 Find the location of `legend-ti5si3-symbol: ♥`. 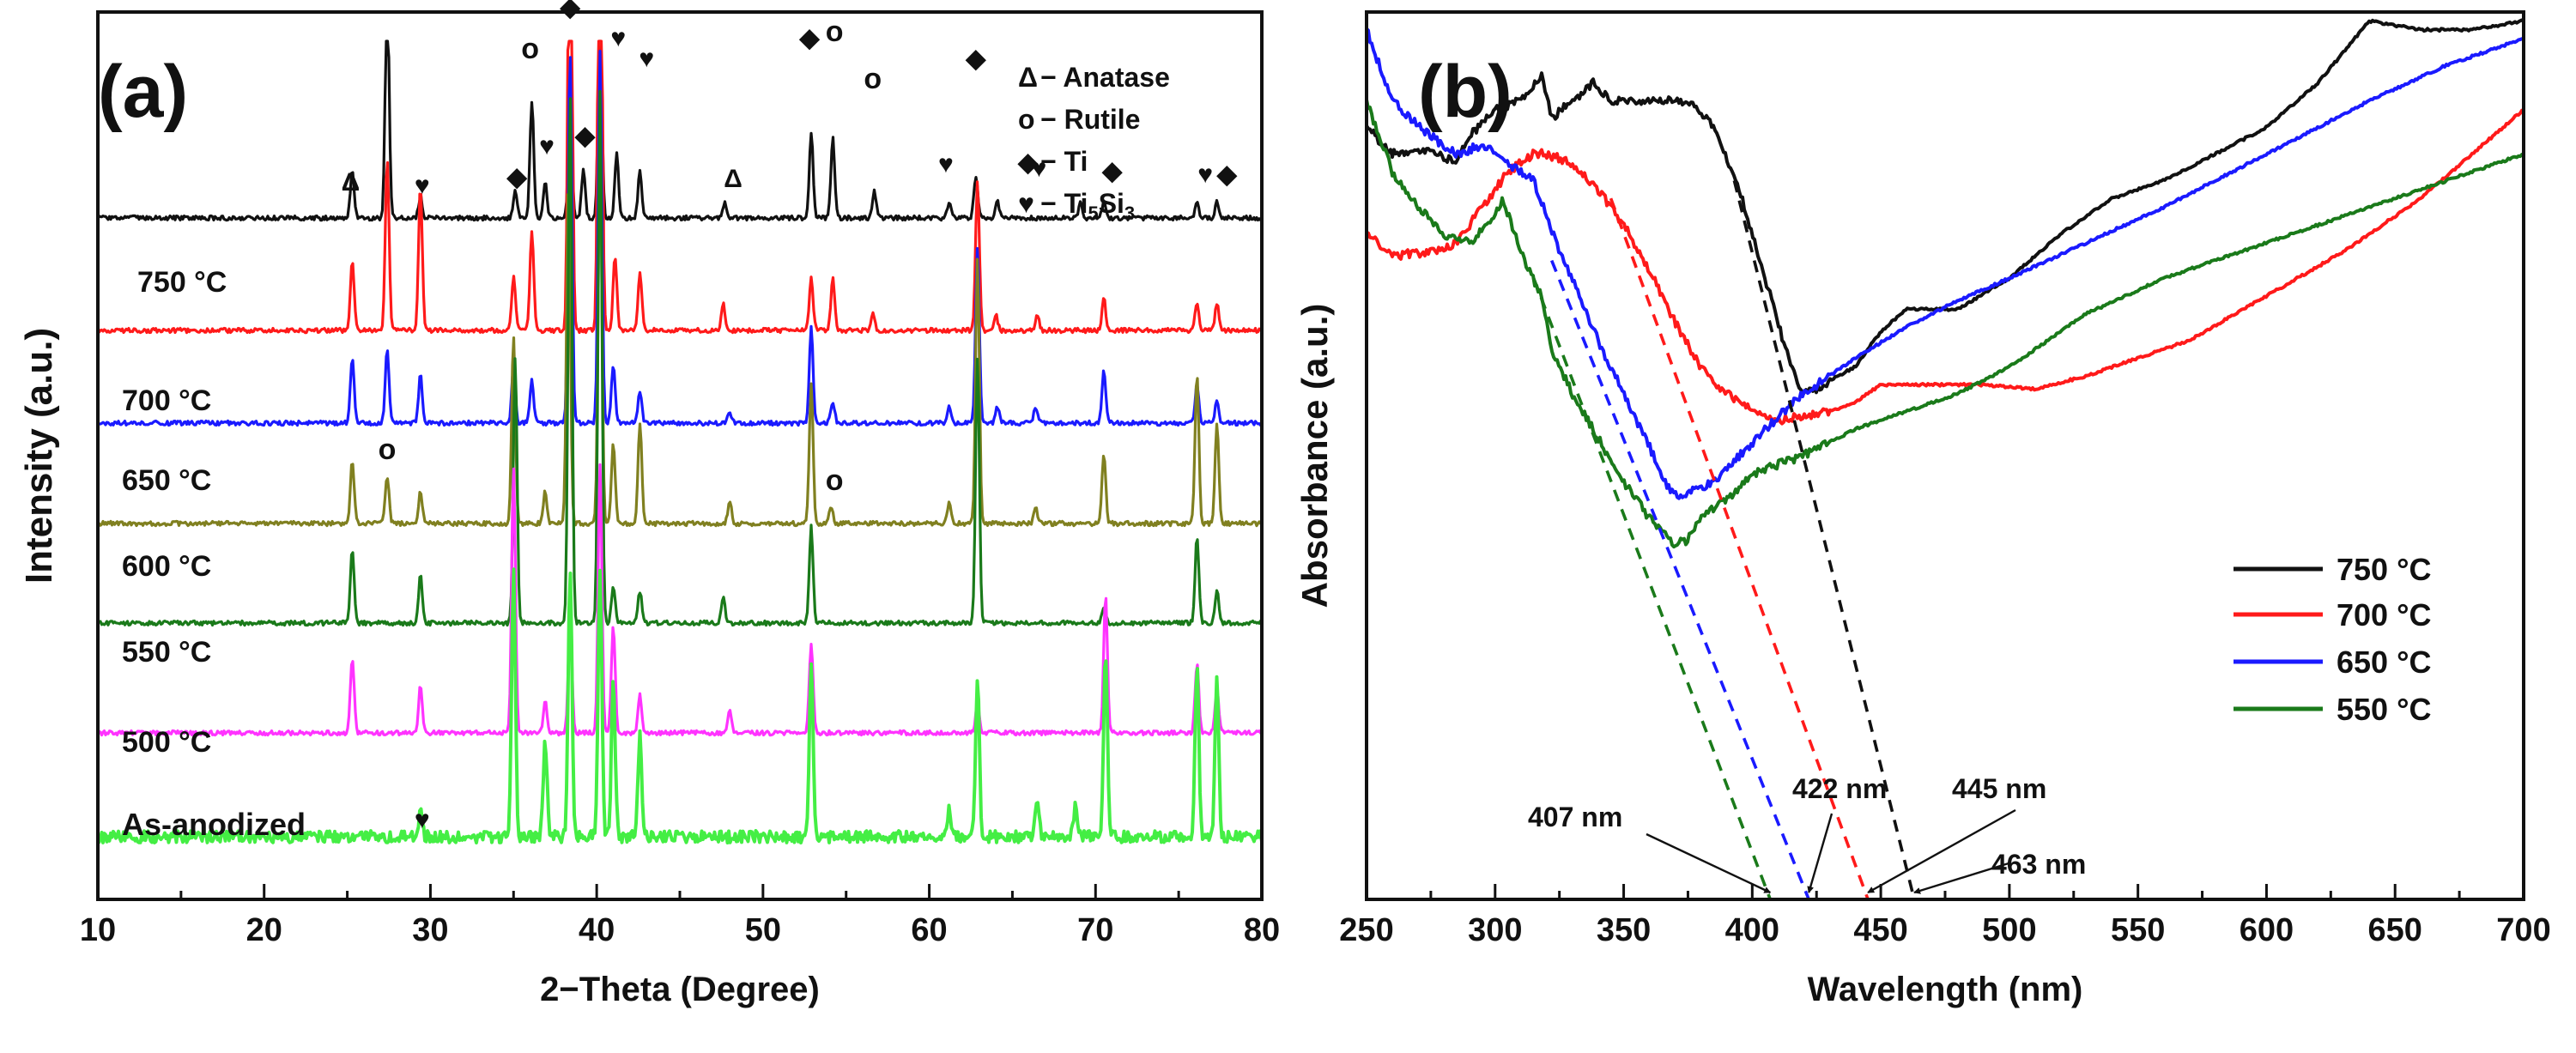

legend-ti5si3-symbol: ♥ is located at coordinates (1026, 203).